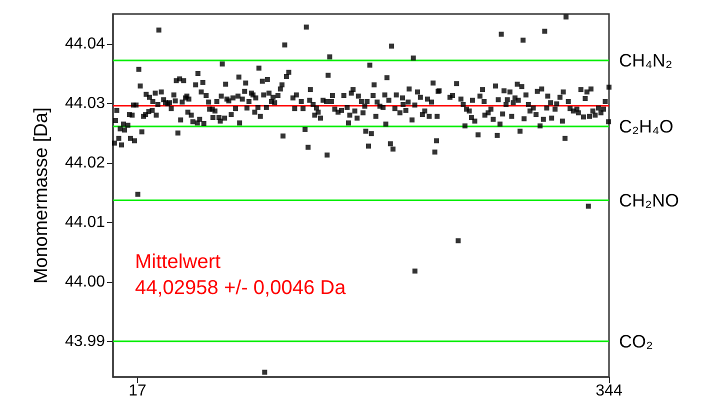  Describe the element at coordinates (85, 103) in the screenshot. I see `y-tick-label: 44.03` at that location.